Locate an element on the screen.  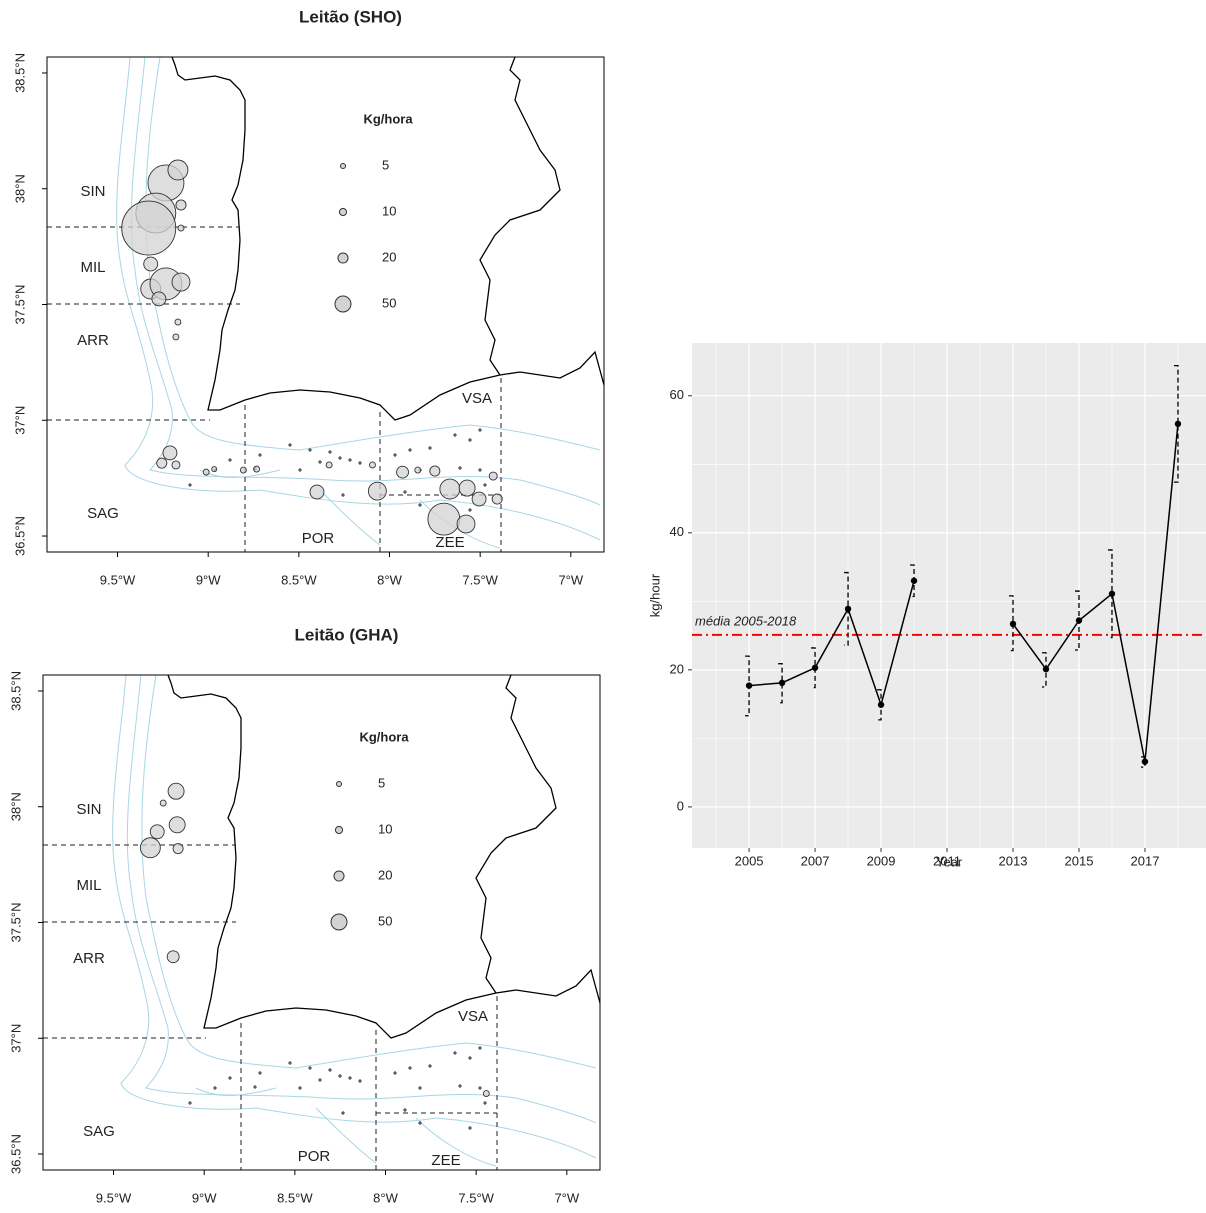
x-tick-label: 7.5°W is located at coordinates (476, 1197).